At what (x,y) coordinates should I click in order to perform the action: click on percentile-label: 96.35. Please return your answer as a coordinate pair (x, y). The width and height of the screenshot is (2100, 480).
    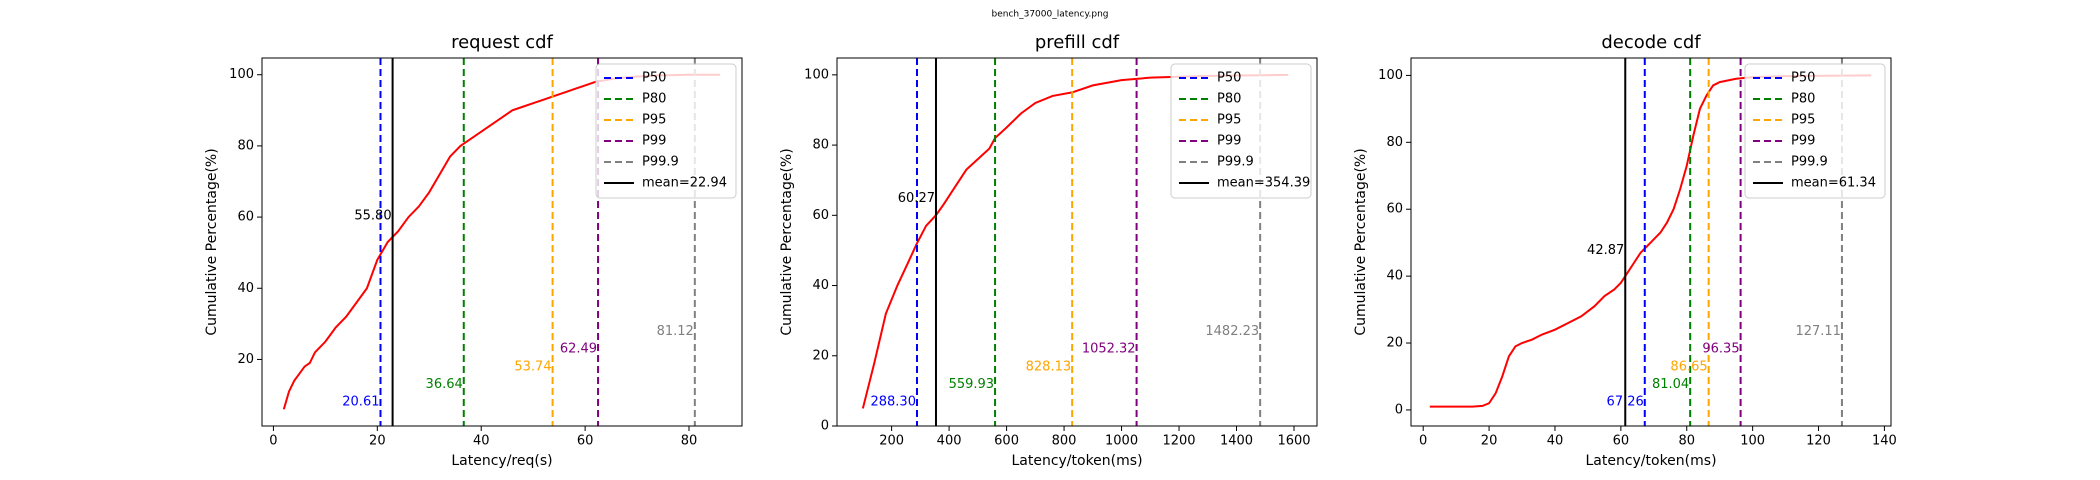
    Looking at the image, I should click on (1720, 349).